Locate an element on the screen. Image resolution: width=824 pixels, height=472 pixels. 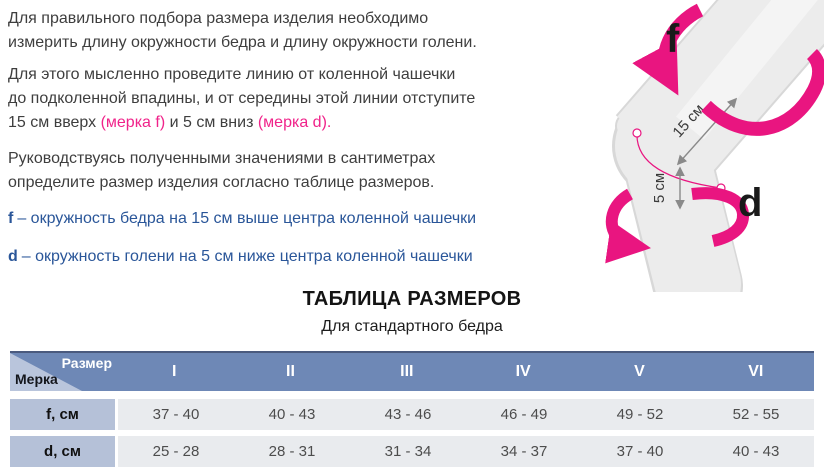
table-cell: 43 - 46 is located at coordinates (408, 414).